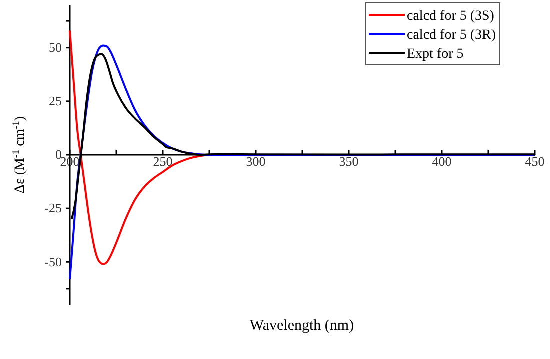 The height and width of the screenshot is (359, 550). I want to click on y-tick-label: 25, so click(55, 101).